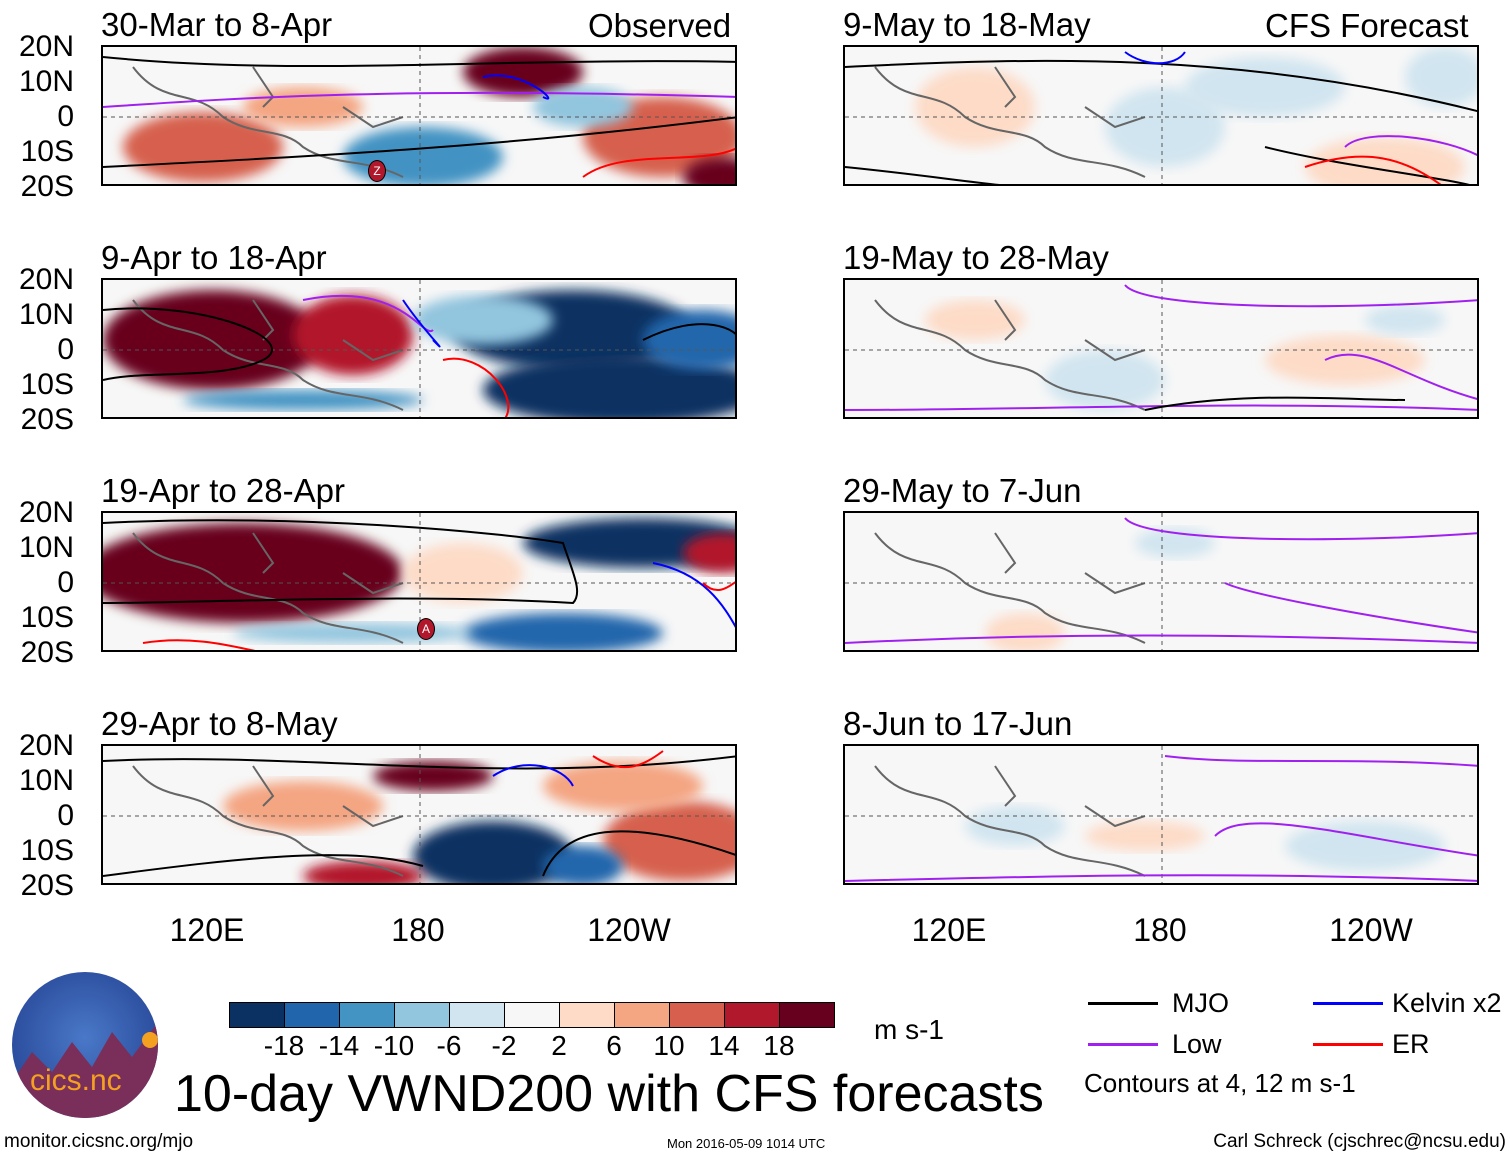  I want to click on colorbar-label: 6, so click(614, 1045).